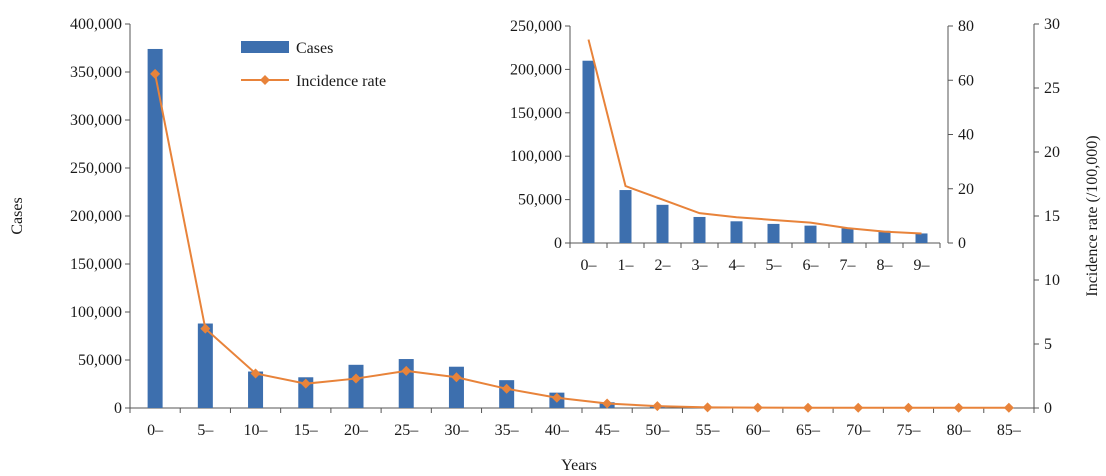 The height and width of the screenshot is (476, 1106). What do you see at coordinates (758, 430) in the screenshot?
I see `x-tick-label: 60–` at bounding box center [758, 430].